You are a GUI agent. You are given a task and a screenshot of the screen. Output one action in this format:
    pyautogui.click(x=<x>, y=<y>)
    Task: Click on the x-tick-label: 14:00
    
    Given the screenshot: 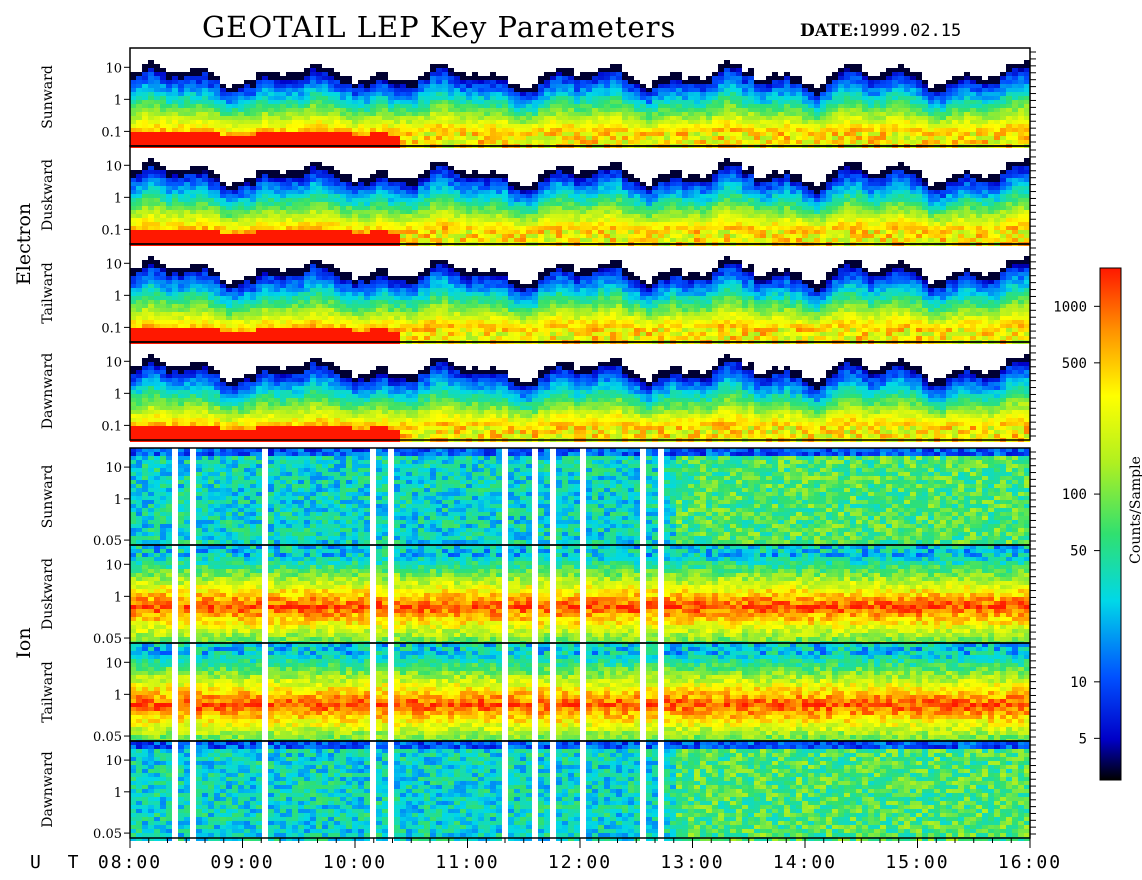 What is the action you would take?
    pyautogui.click(x=805, y=862)
    